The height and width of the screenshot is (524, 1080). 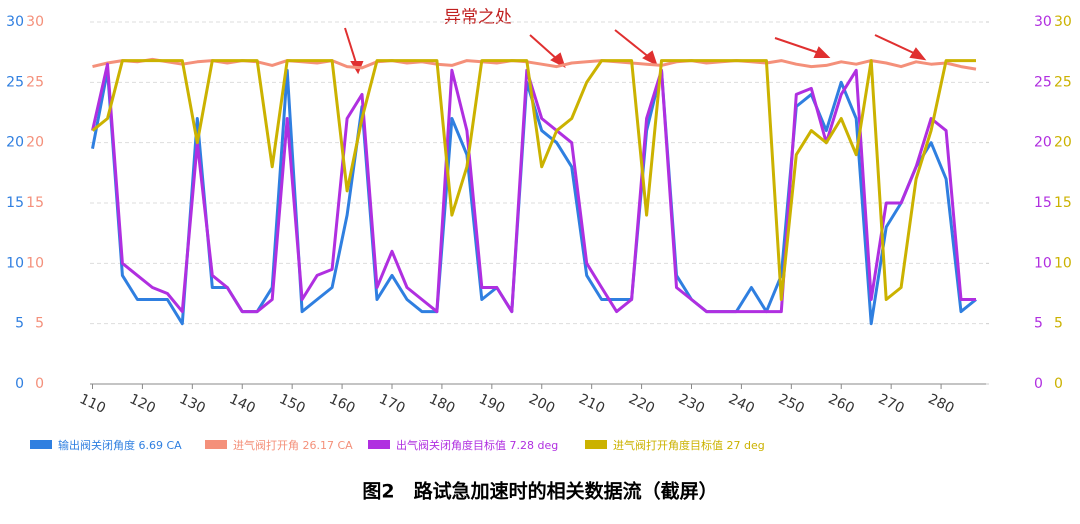 I want to click on x-tick-label: 250, so click(x=791, y=404).